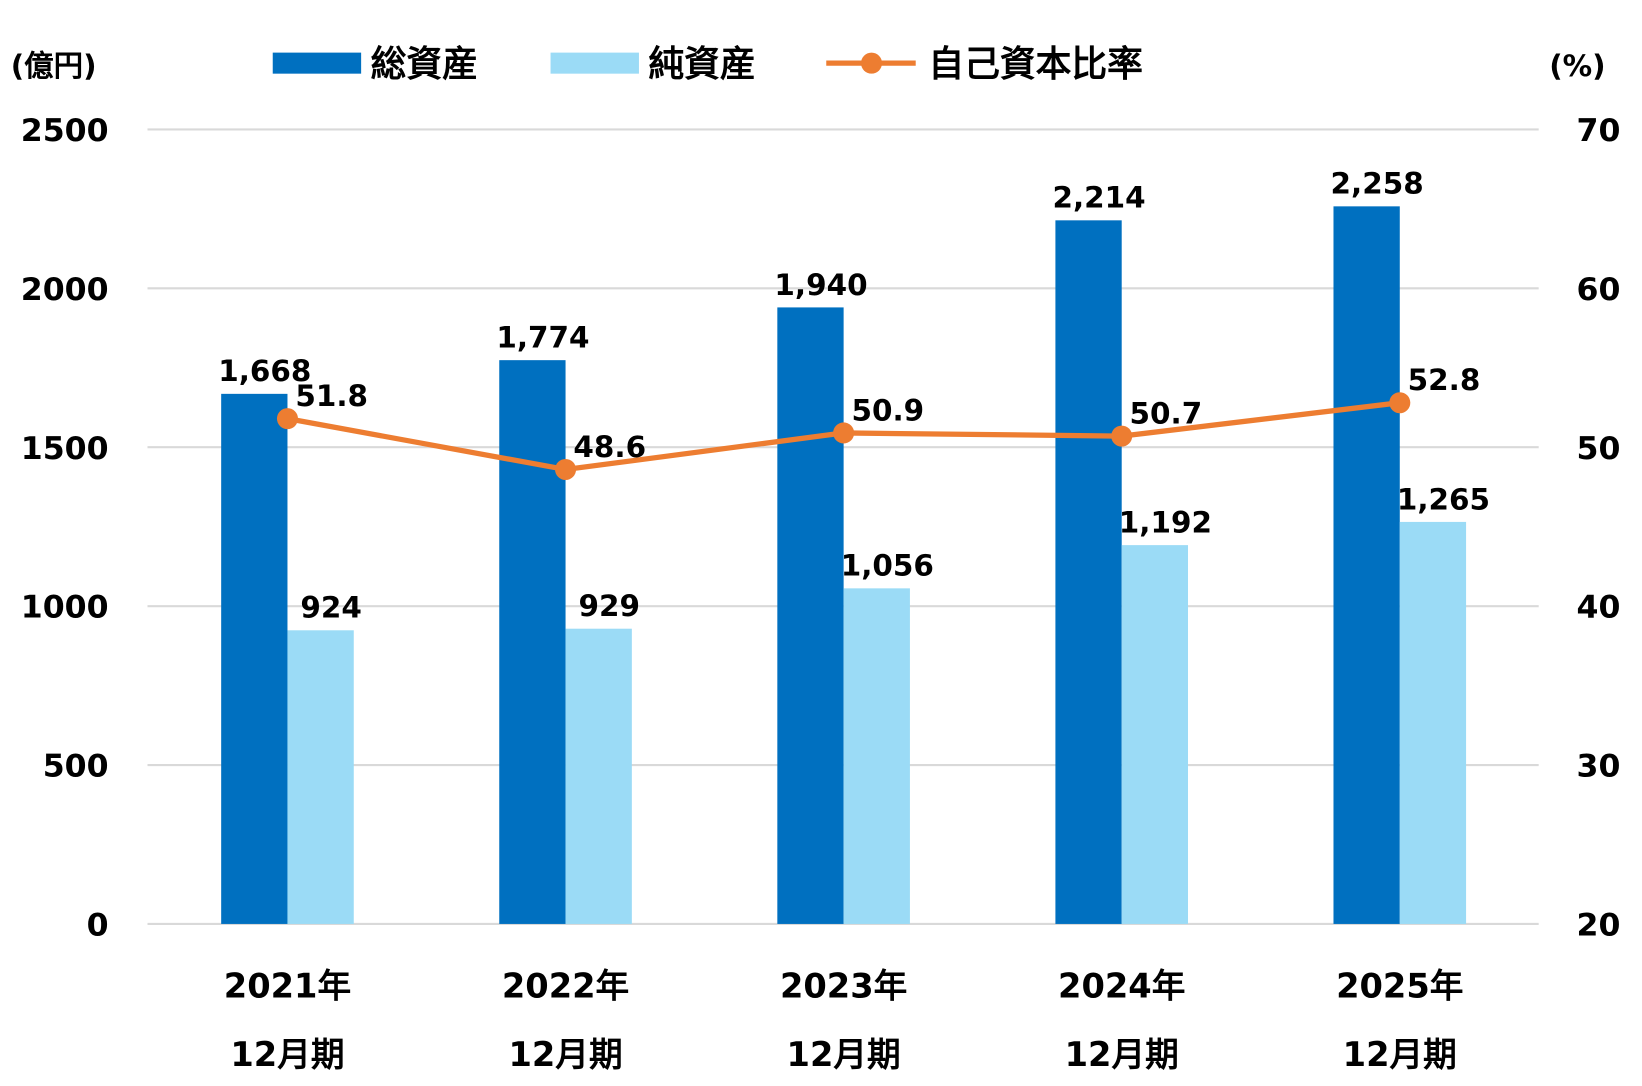  What do you see at coordinates (65, 131) in the screenshot?
I see `y-tick-label: 2500` at bounding box center [65, 131].